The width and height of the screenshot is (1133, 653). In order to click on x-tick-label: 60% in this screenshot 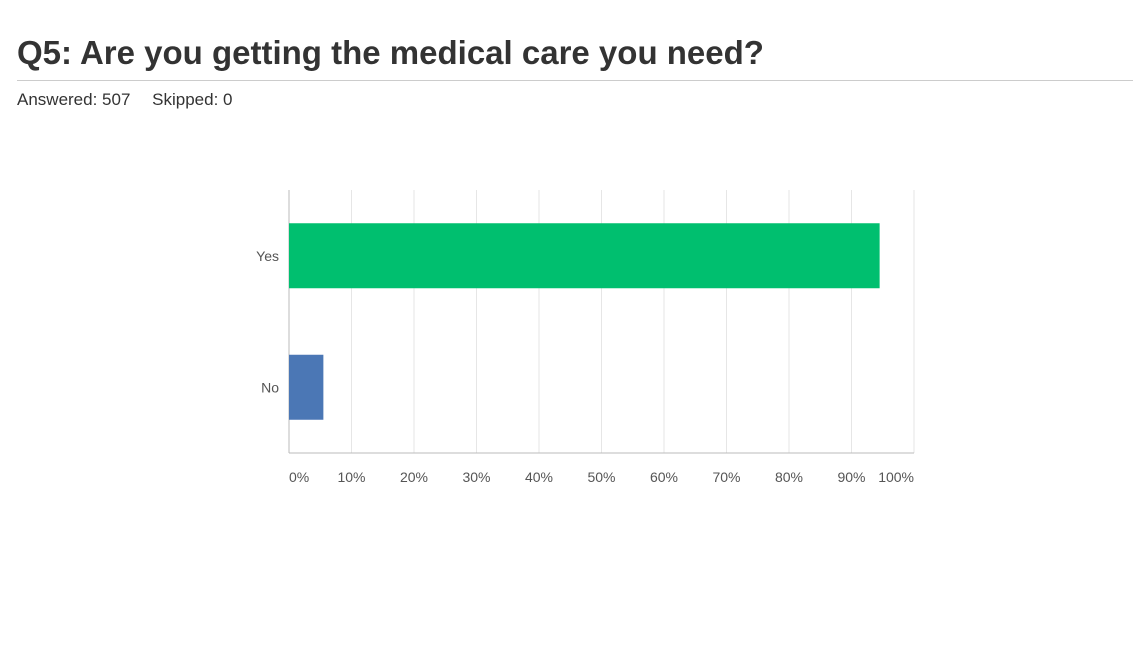, I will do `click(664, 477)`.